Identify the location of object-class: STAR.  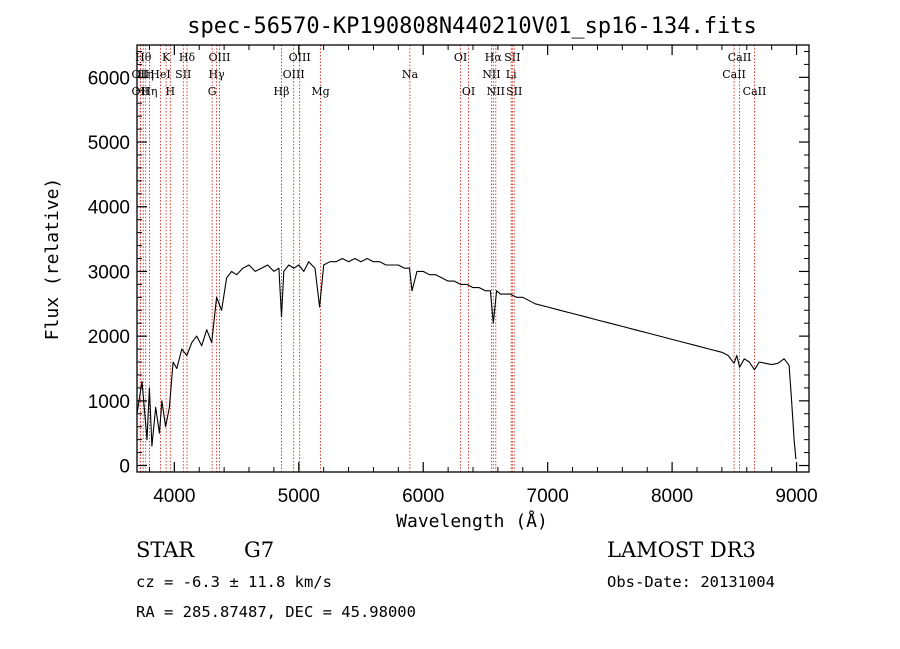
(165, 550).